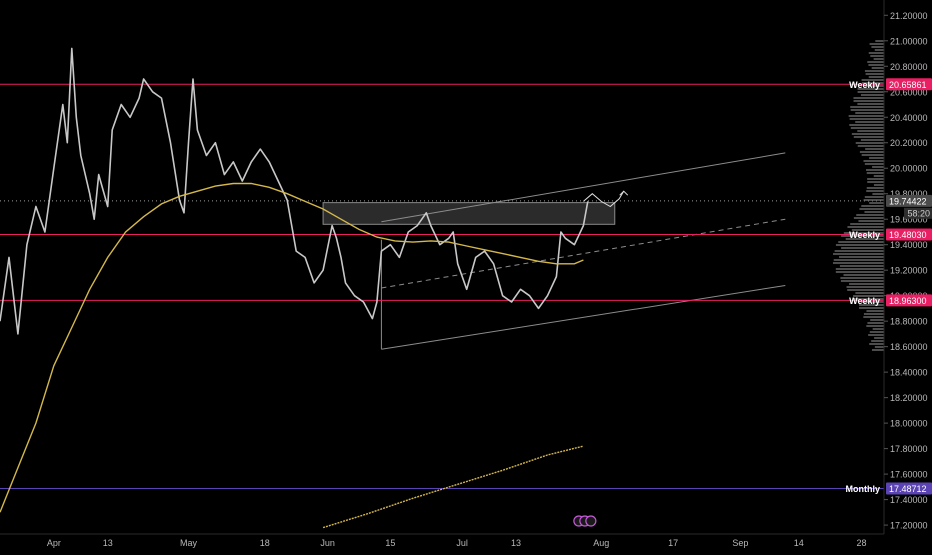 The height and width of the screenshot is (555, 932). I want to click on time-tick-label: 14, so click(799, 543).